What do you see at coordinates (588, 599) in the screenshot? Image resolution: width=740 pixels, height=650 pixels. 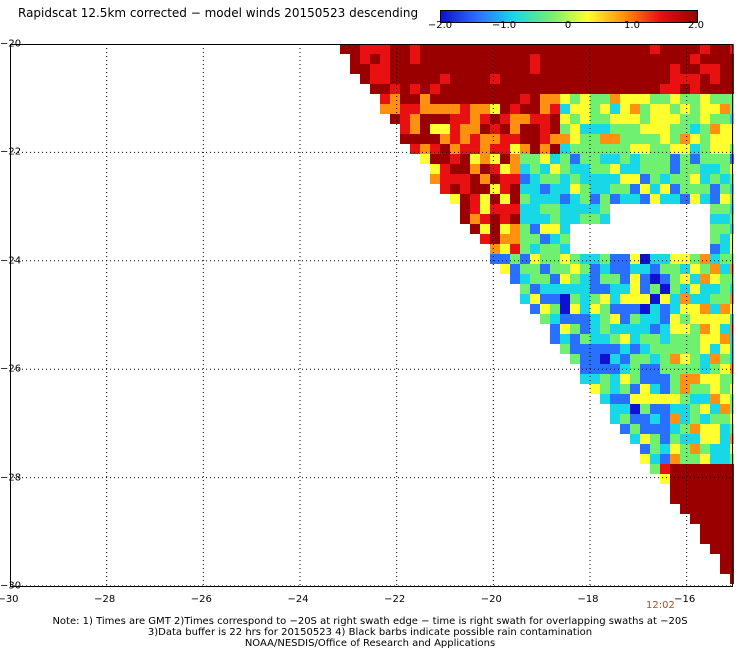 I see `x-tick-label: −18` at bounding box center [588, 599].